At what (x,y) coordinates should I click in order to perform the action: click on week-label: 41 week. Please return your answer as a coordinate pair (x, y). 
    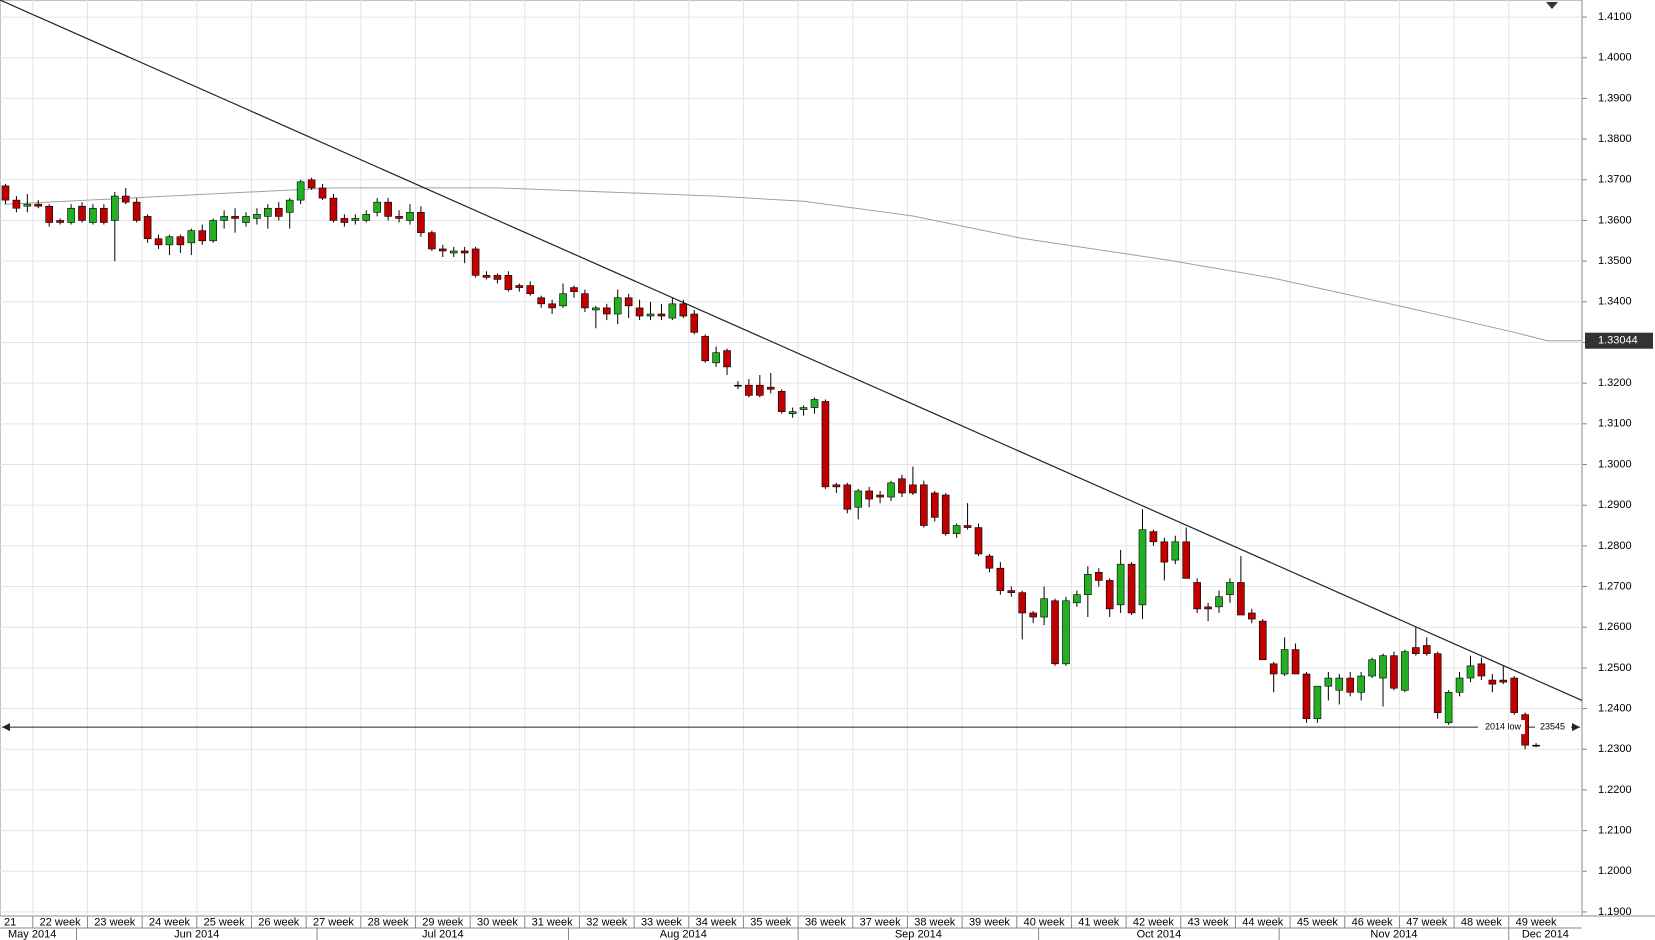
    Looking at the image, I should click on (1098, 922).